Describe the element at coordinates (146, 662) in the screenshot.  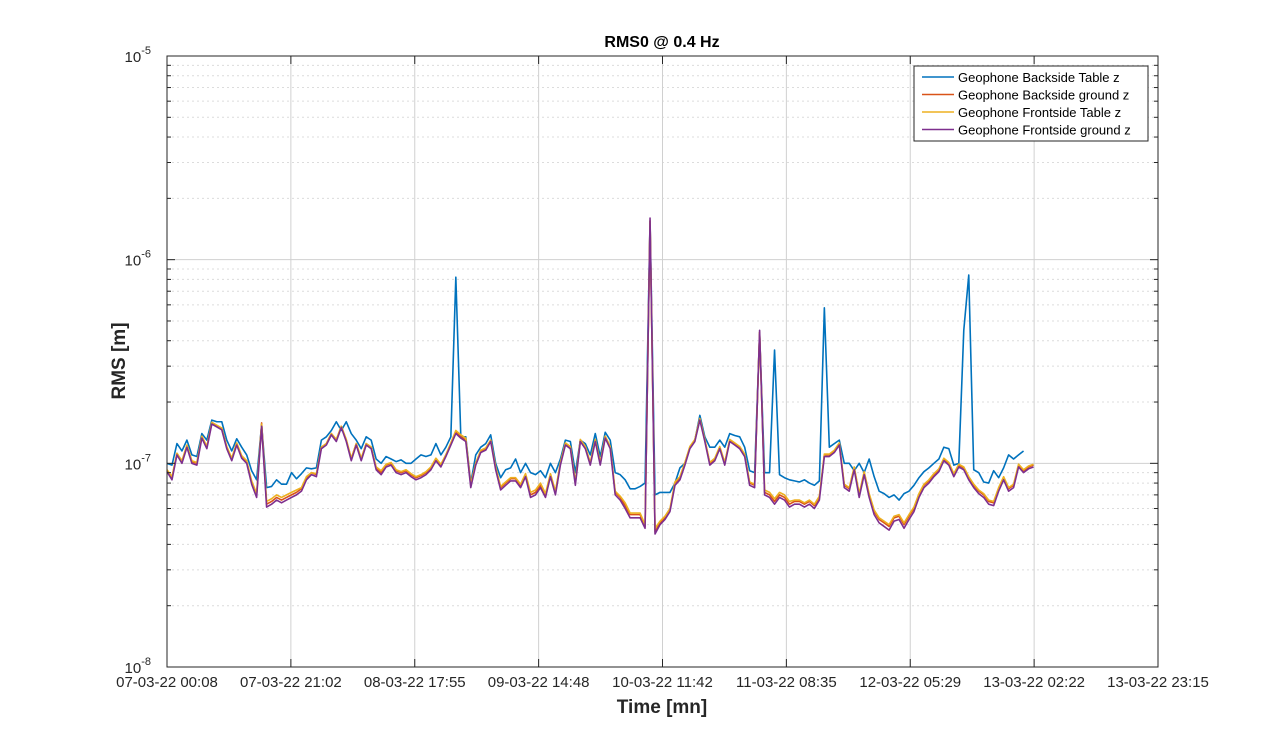
I see `y-tick-exponent: -8` at that location.